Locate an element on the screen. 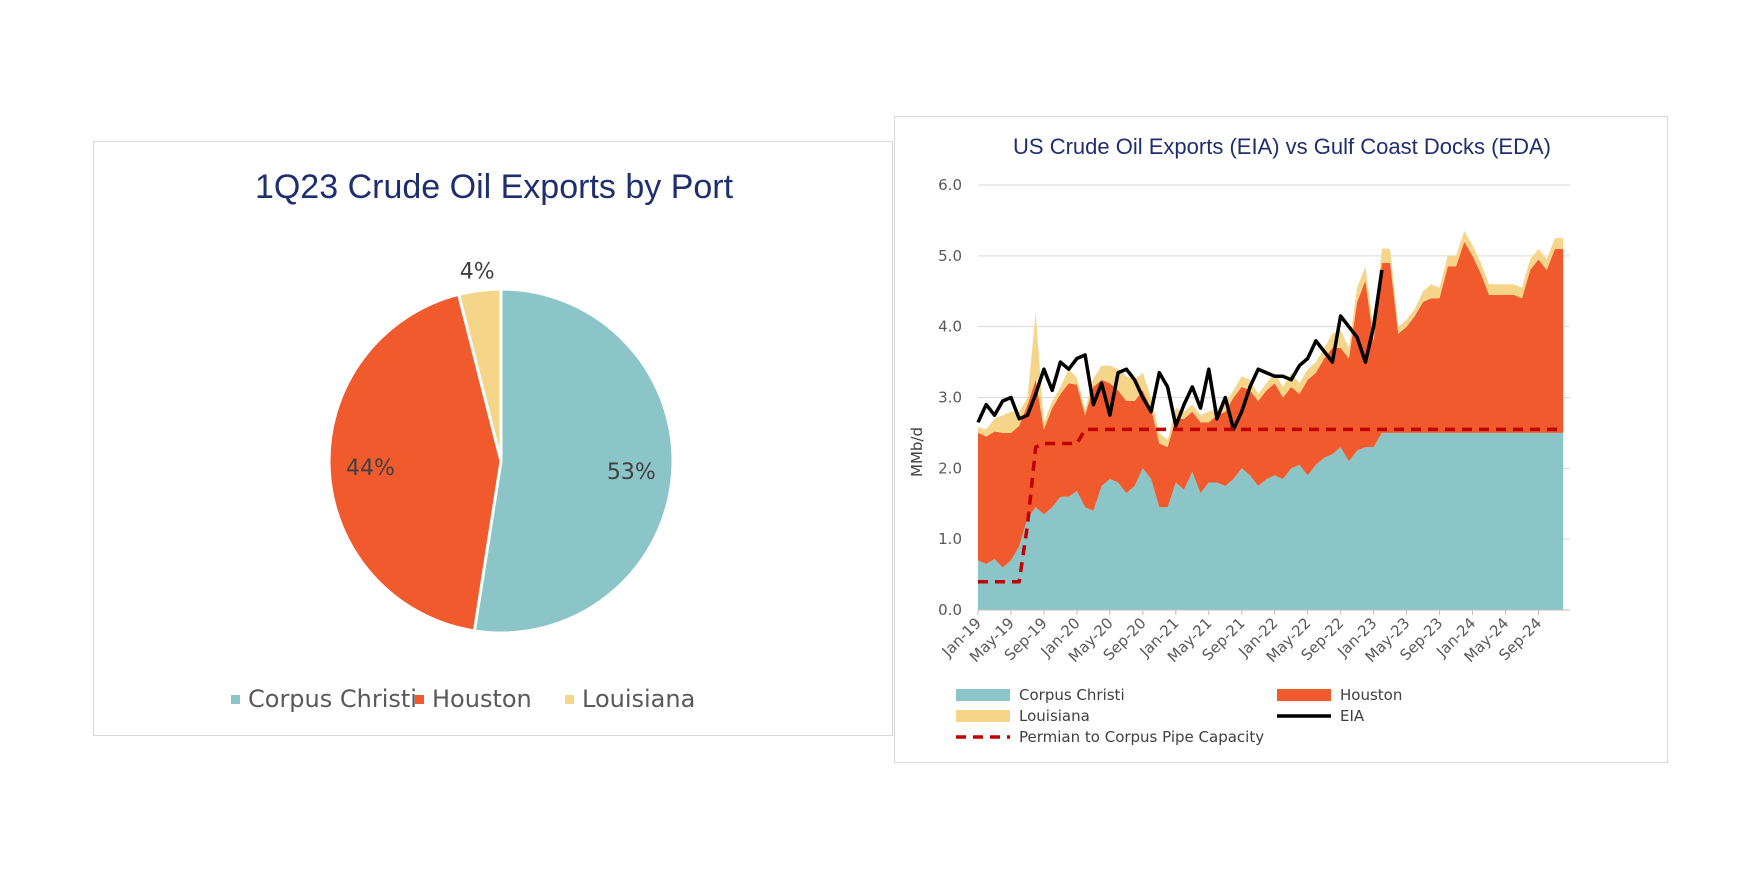 This screenshot has width=1750, height=875. area-series-louisiana is located at coordinates (1271, 339).